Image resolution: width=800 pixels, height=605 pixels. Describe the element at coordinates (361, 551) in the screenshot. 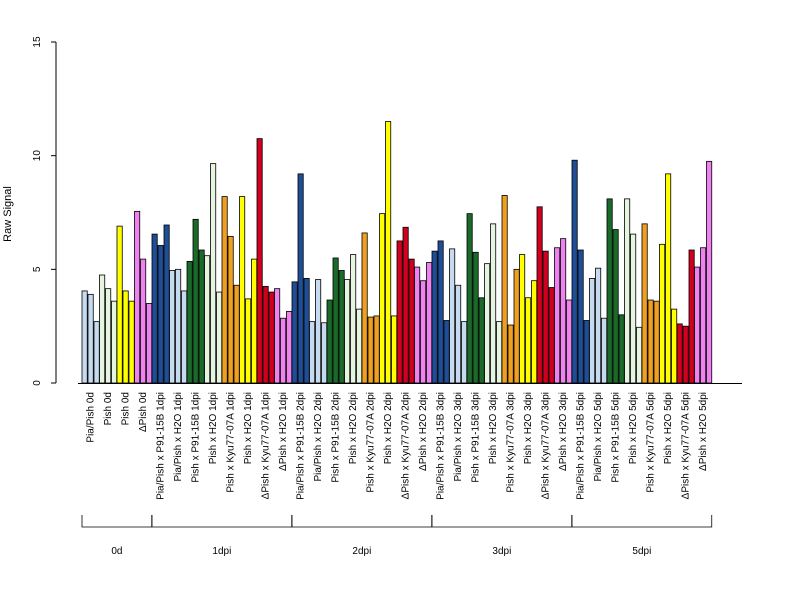

I see `group-label: 2dpi` at that location.